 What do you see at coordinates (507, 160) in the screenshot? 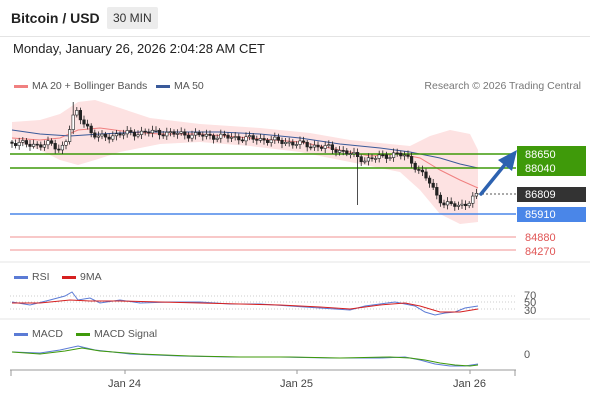
I see `forecast-arrowhead` at bounding box center [507, 160].